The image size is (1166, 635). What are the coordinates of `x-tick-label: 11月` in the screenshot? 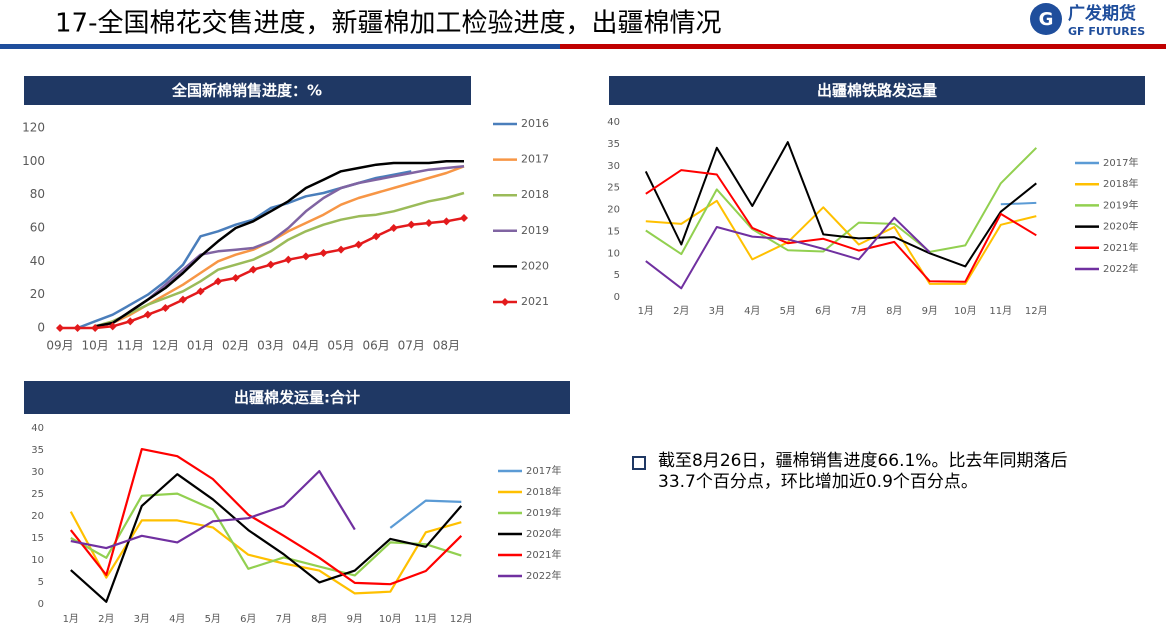 It's located at (1000, 311).